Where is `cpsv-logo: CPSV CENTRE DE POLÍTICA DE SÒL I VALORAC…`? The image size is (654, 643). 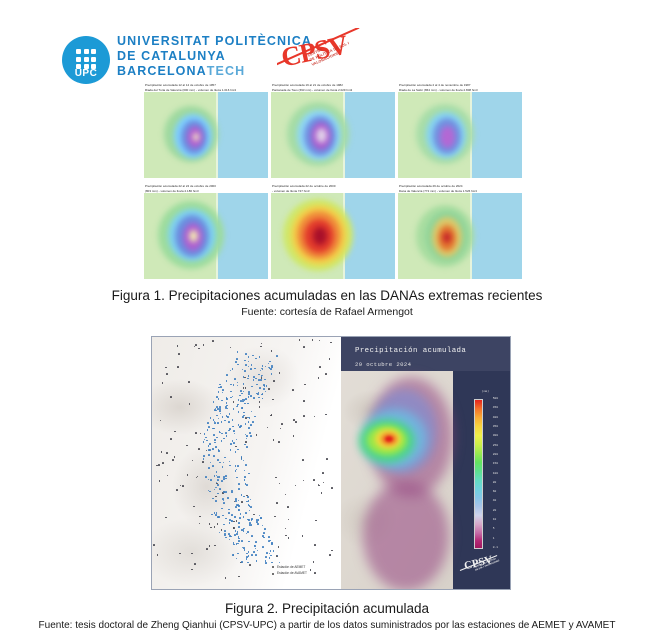
cpsv-logo: CPSV CENTRE DE POLÍTICA DE SÒL I VALORAC… is located at coordinates (320, 59).